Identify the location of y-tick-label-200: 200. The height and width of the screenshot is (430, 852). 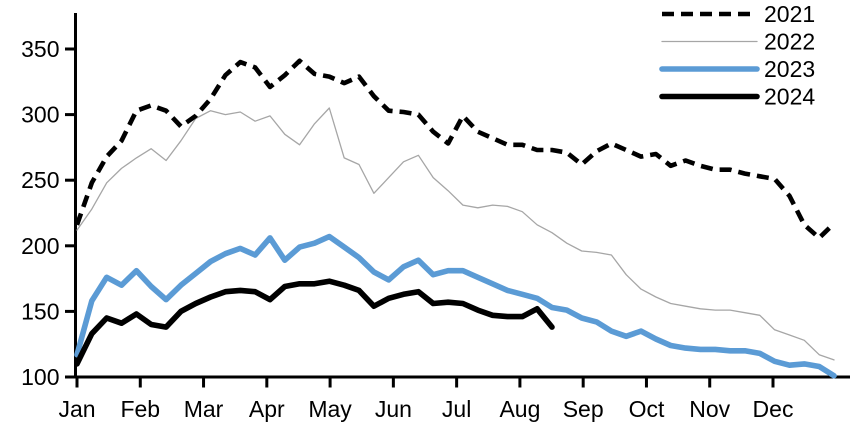
(40, 246).